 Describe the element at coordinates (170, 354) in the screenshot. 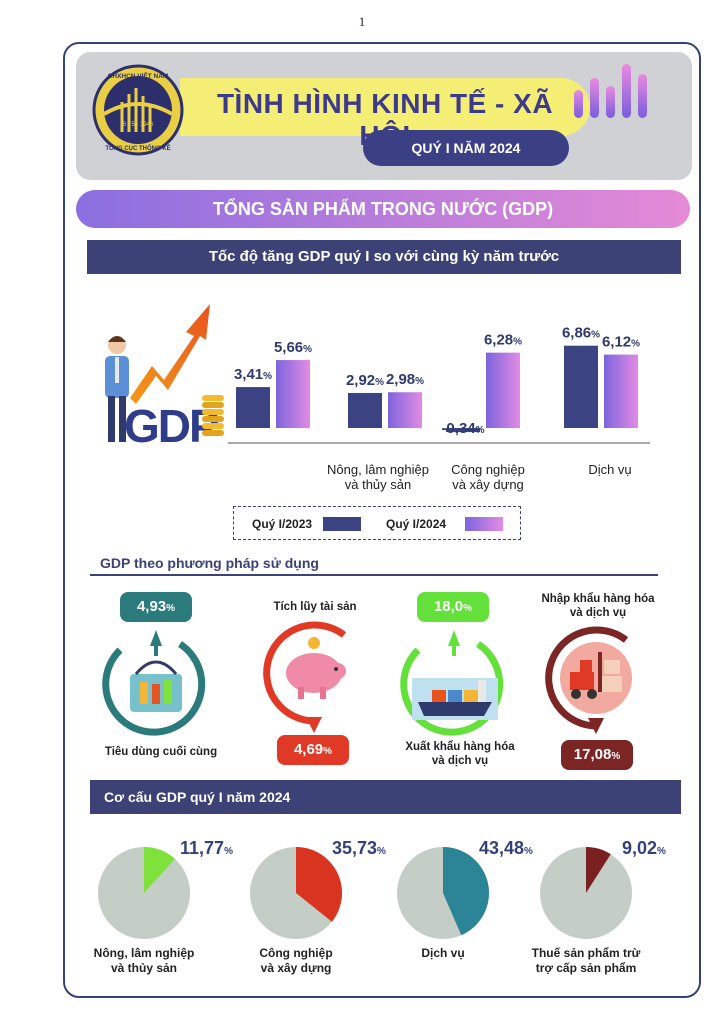

I see `growth-arrow-icon` at that location.